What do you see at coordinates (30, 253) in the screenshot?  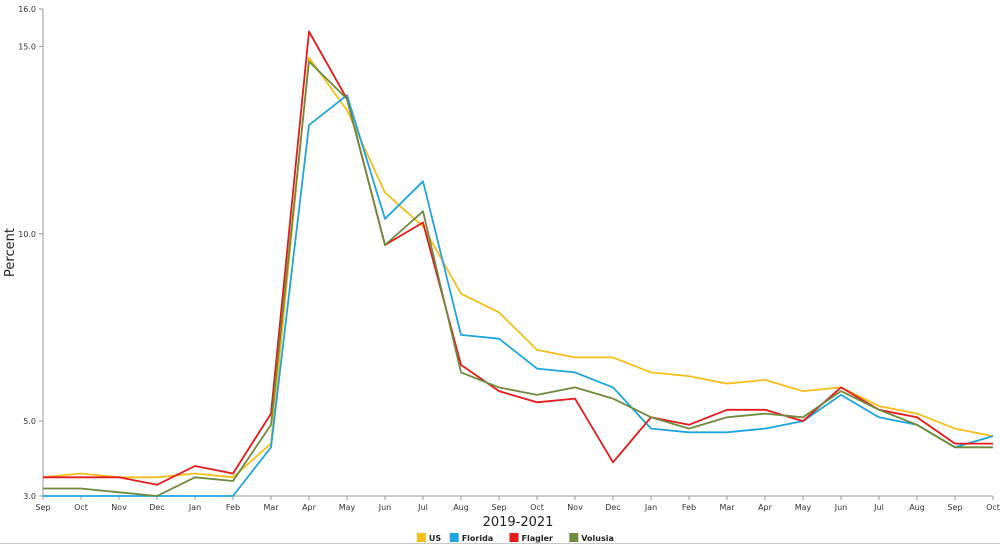 I see `y-axis-ticks: 3.0 5.0 10.0 15.0 16.0` at bounding box center [30, 253].